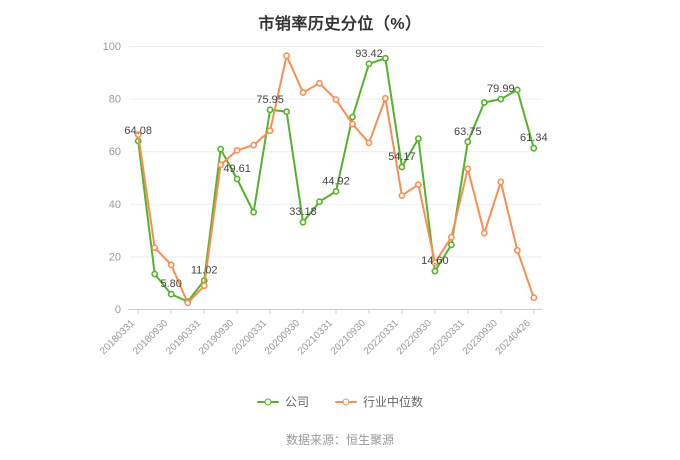 The image size is (680, 460). I want to click on company-line-marker-icon, so click(267, 401).